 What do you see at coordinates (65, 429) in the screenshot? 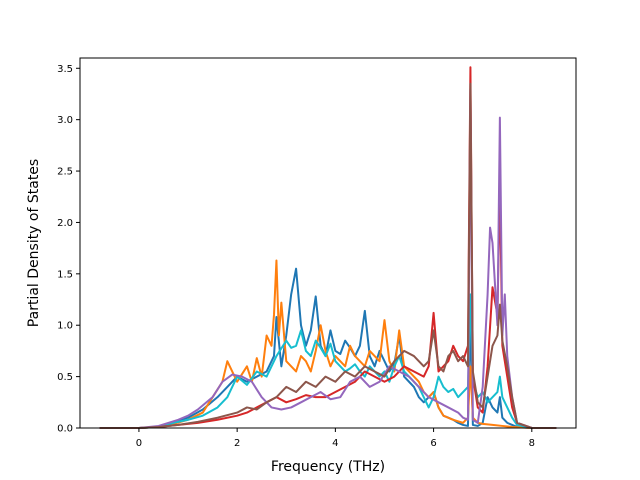
I see `y-tick-label: 0.0` at bounding box center [65, 429].